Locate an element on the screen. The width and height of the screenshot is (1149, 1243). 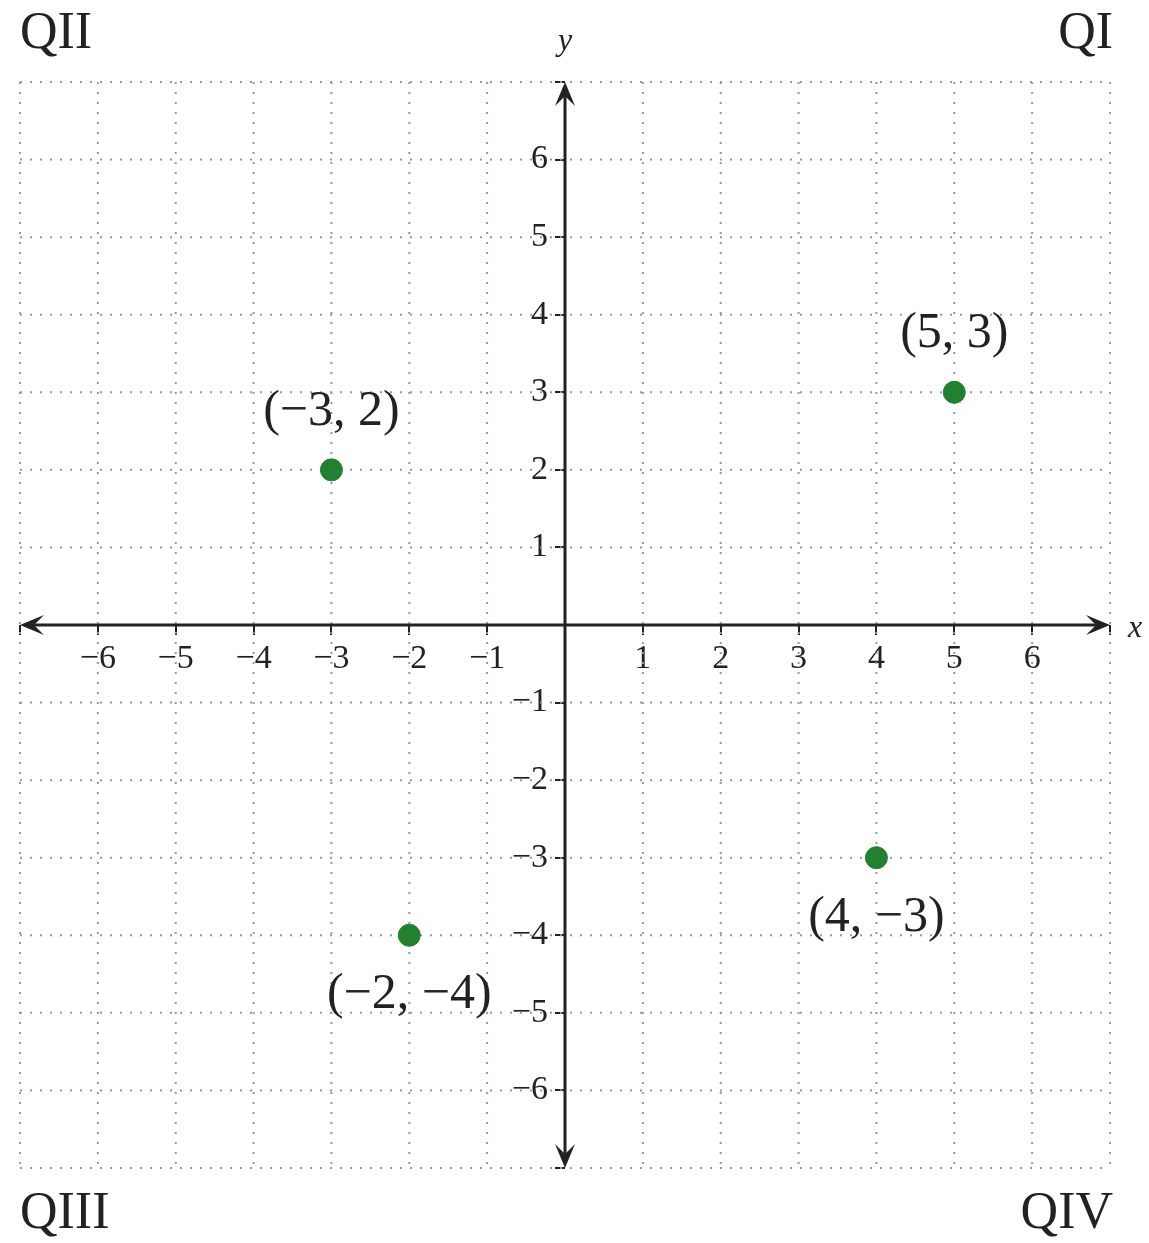
y-tick-label: −1 is located at coordinates (538, 700).